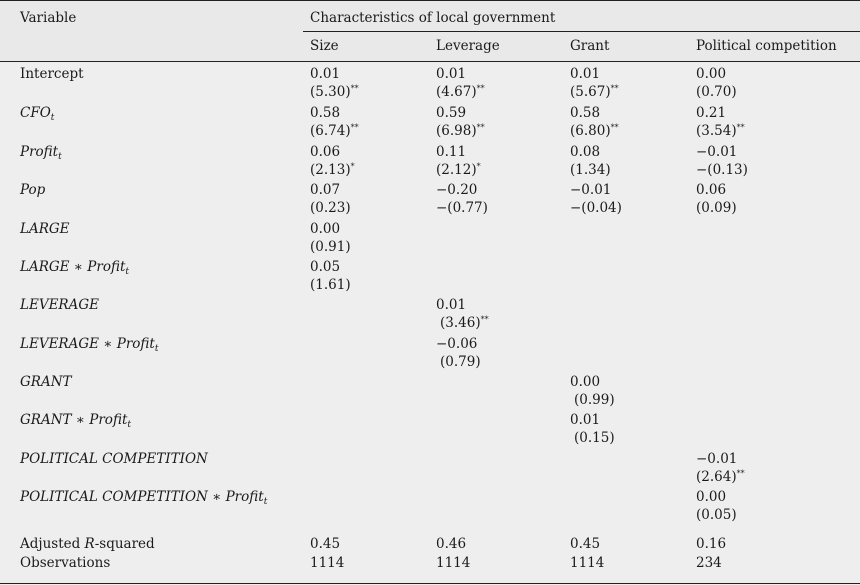  What do you see at coordinates (48, 18) in the screenshot?
I see `variable-header: Variable` at bounding box center [48, 18].